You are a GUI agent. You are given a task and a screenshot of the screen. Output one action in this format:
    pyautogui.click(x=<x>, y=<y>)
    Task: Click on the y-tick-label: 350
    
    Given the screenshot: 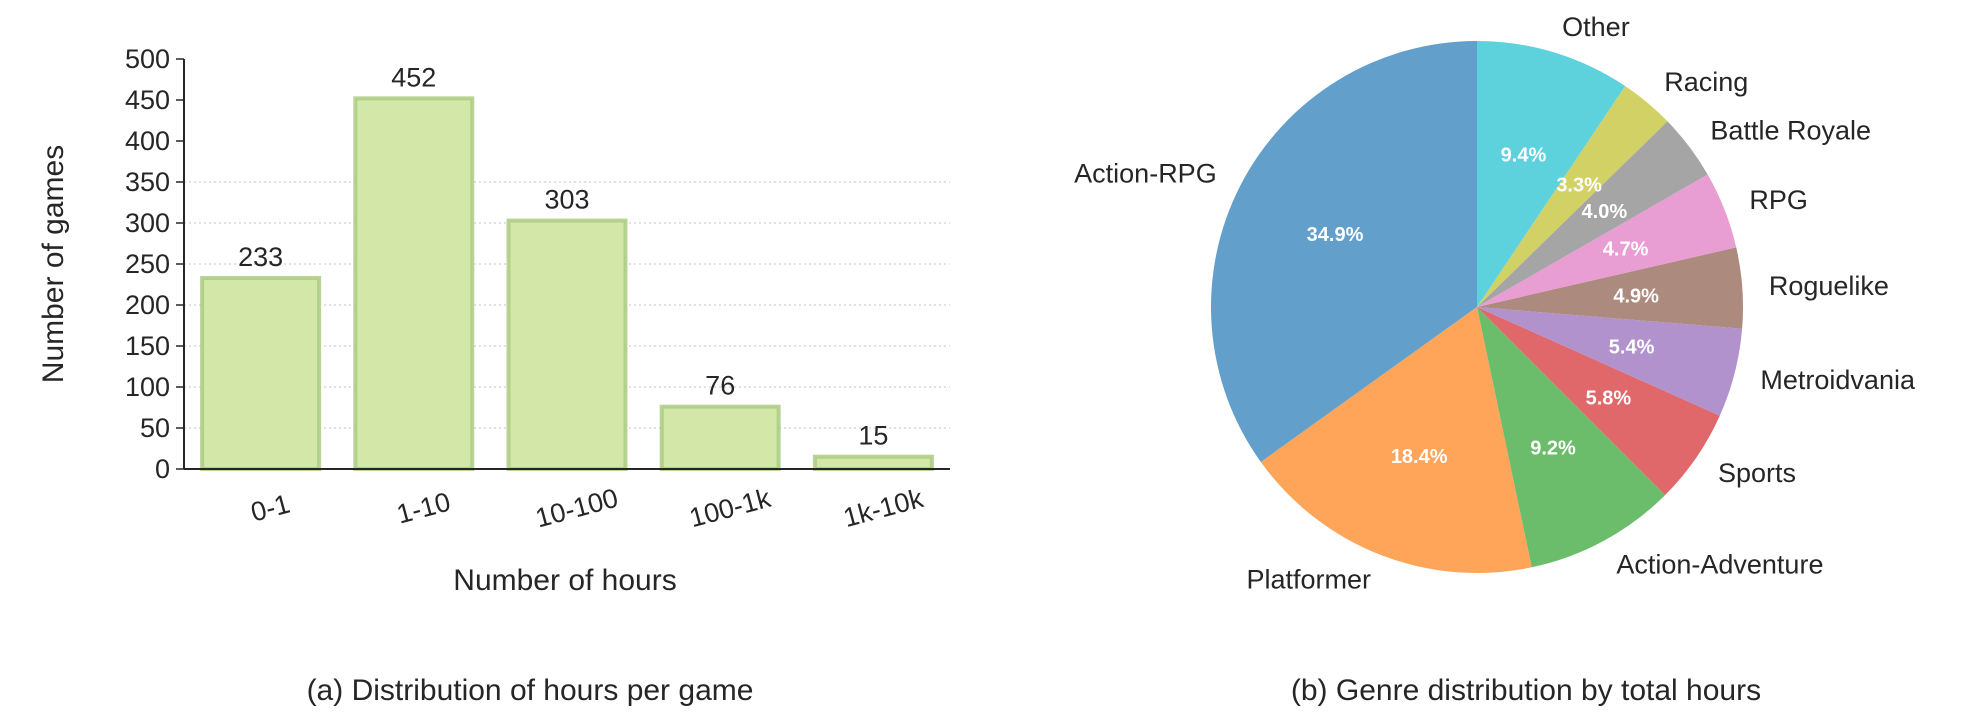 What is the action you would take?
    pyautogui.click(x=147, y=182)
    